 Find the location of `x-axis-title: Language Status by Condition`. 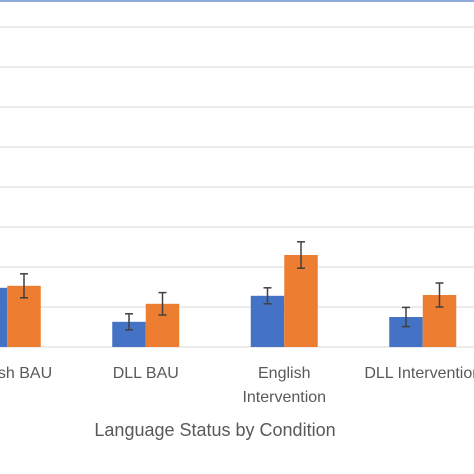

x-axis-title: Language Status by Condition is located at coordinates (215, 430).